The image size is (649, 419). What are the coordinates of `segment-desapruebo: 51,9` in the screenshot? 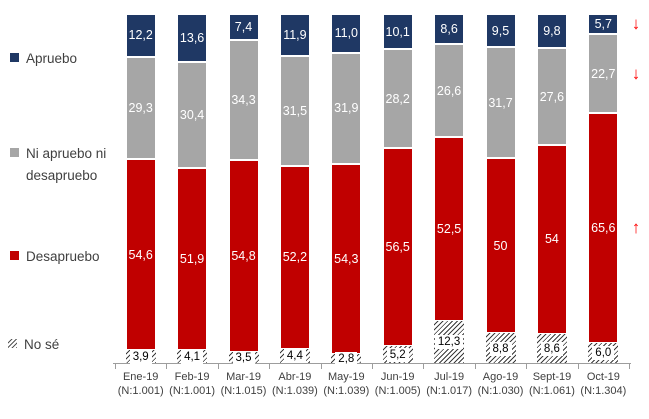 It's located at (192, 258).